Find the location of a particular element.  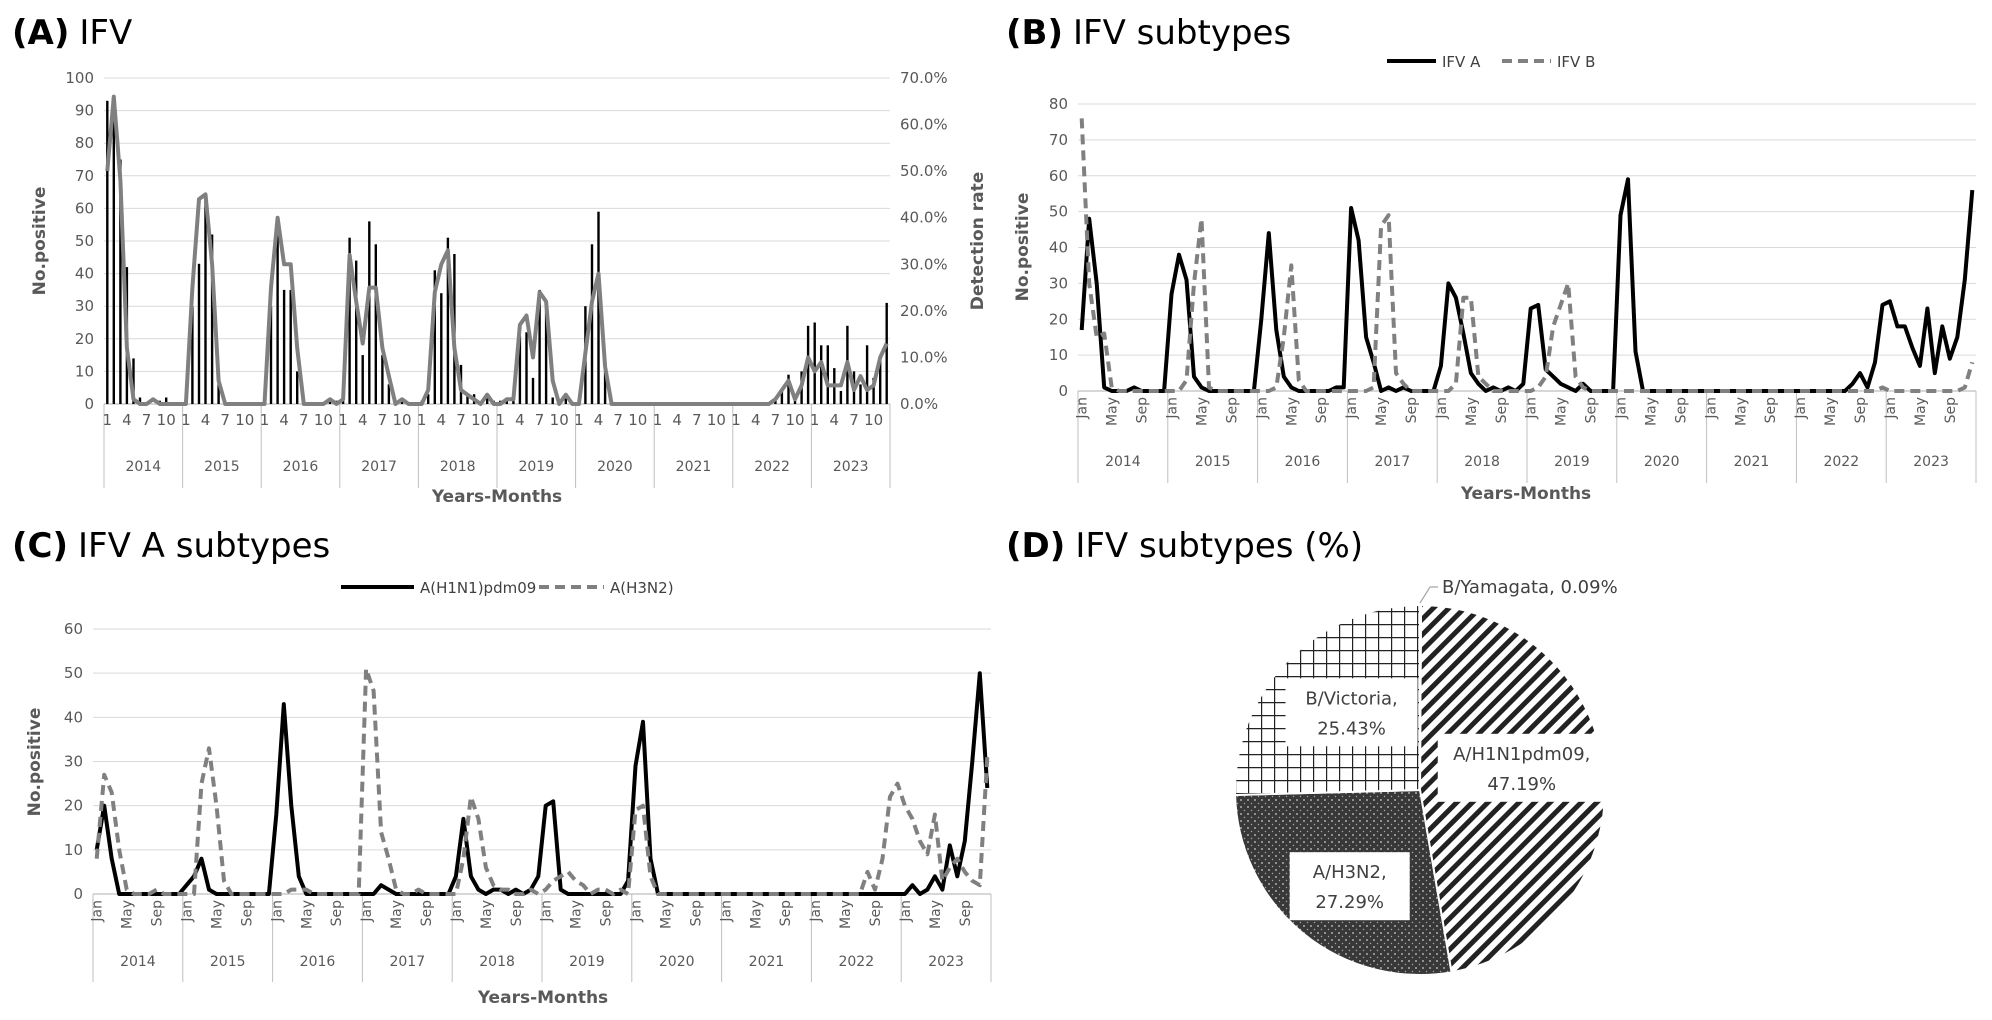

y2-tick-label: 50.0% is located at coordinates (924, 171).